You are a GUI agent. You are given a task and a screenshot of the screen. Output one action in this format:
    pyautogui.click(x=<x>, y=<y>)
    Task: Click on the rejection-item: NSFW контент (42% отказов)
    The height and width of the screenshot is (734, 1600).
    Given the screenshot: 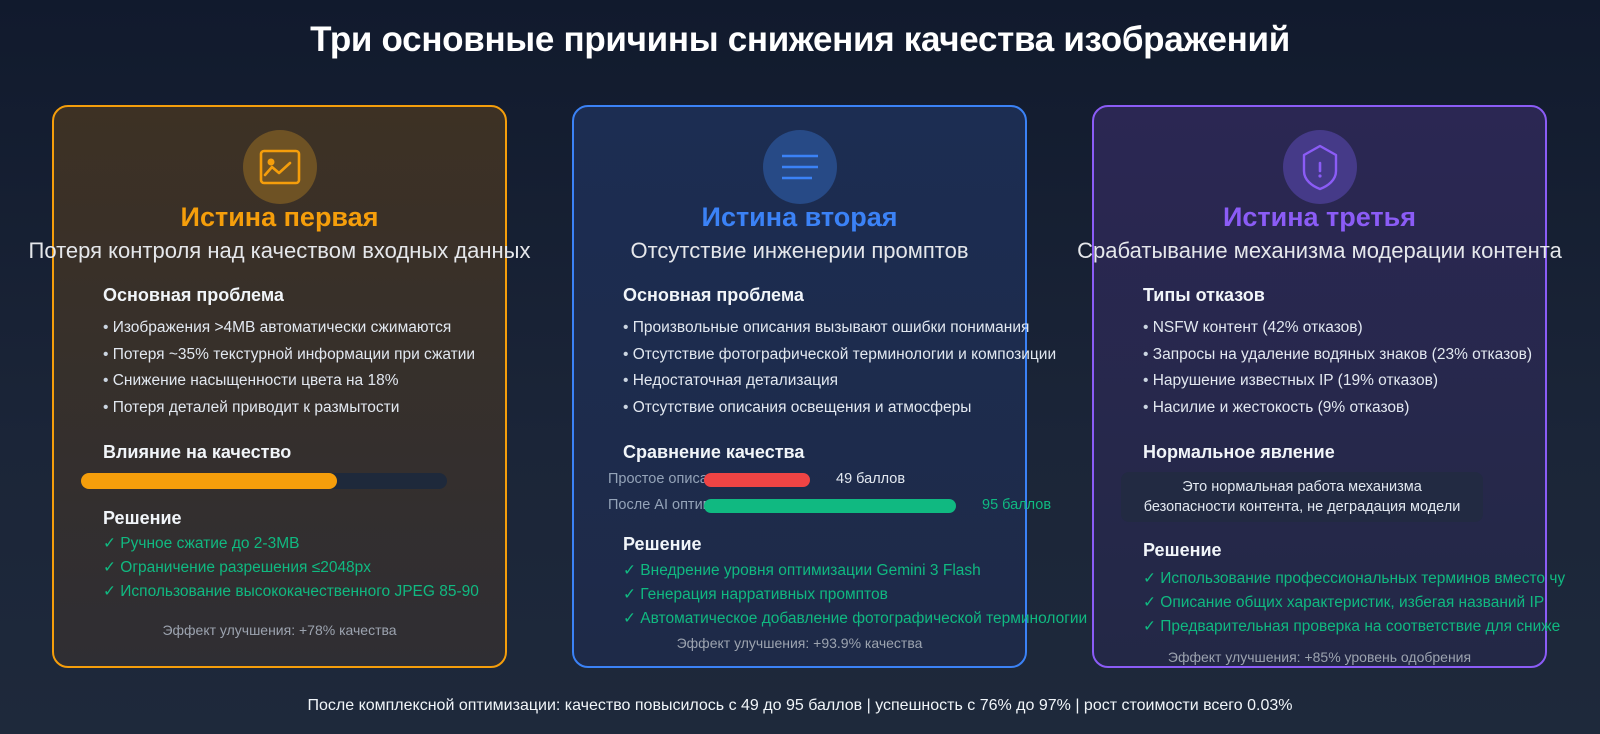 What is the action you would take?
    pyautogui.click(x=1337, y=328)
    